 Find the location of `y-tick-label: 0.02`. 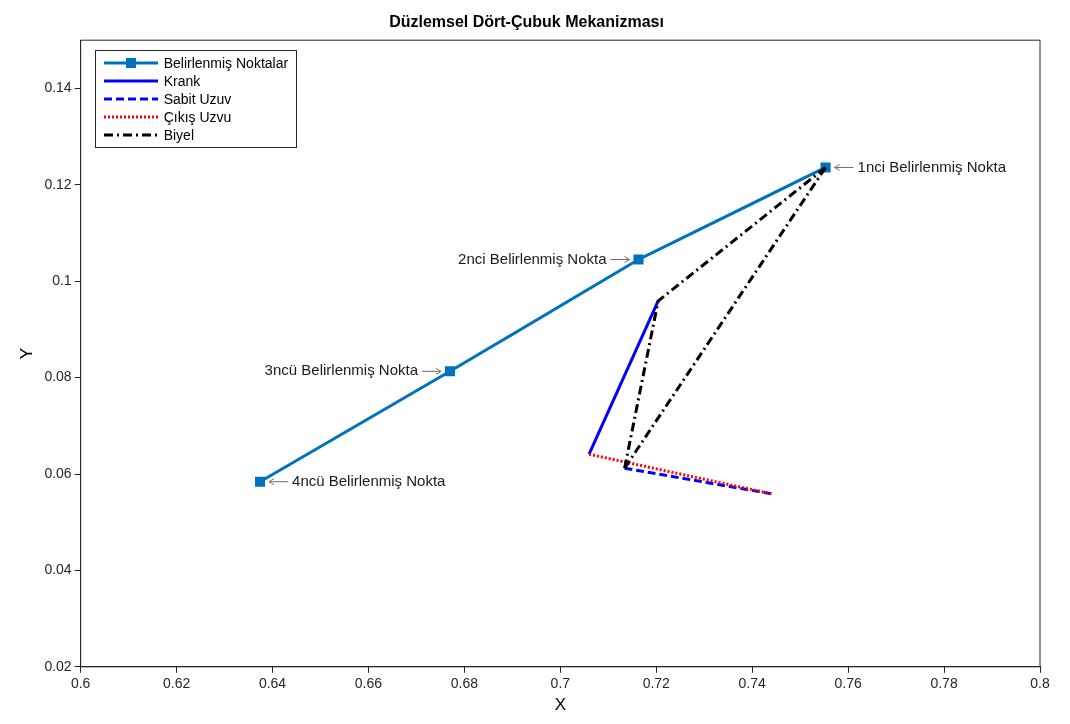

y-tick-label: 0.02 is located at coordinates (58, 665).